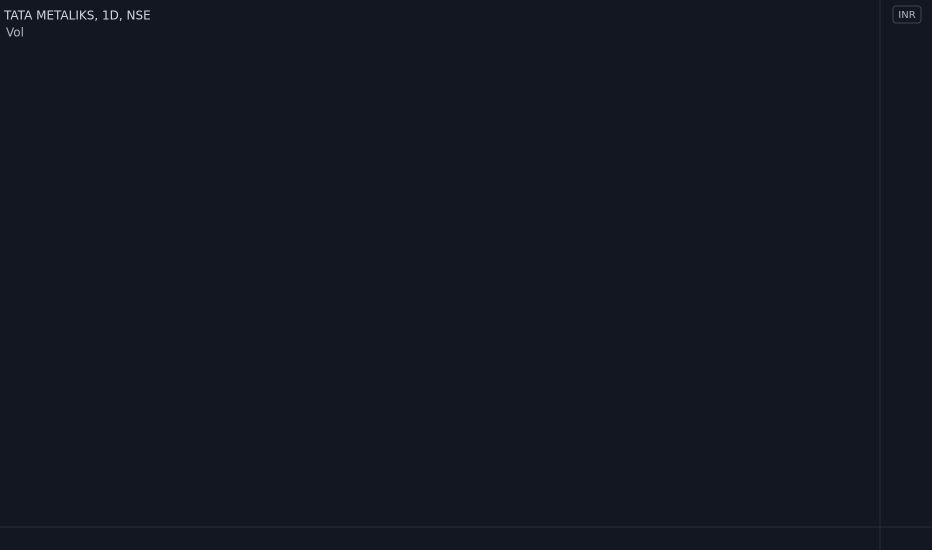 Image resolution: width=932 pixels, height=550 pixels. What do you see at coordinates (77, 16) in the screenshot?
I see `chart-title: TATA METALIKS, 1D, NSE` at bounding box center [77, 16].